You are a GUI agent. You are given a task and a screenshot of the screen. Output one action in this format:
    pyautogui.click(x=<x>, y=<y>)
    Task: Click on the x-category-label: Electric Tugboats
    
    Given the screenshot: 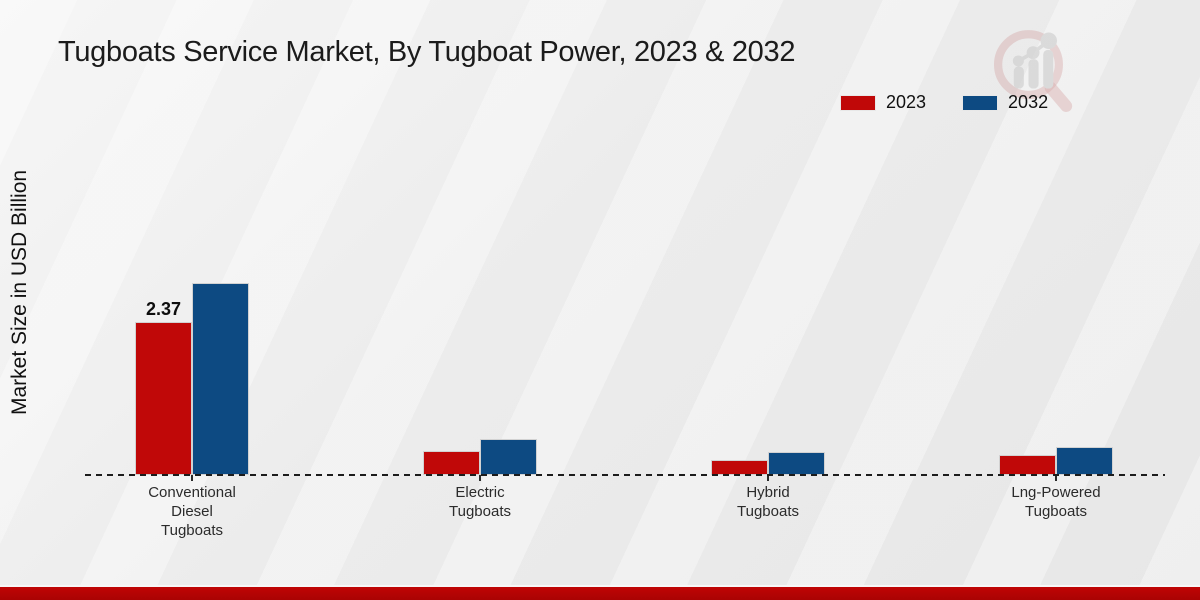 What is the action you would take?
    pyautogui.click(x=480, y=502)
    